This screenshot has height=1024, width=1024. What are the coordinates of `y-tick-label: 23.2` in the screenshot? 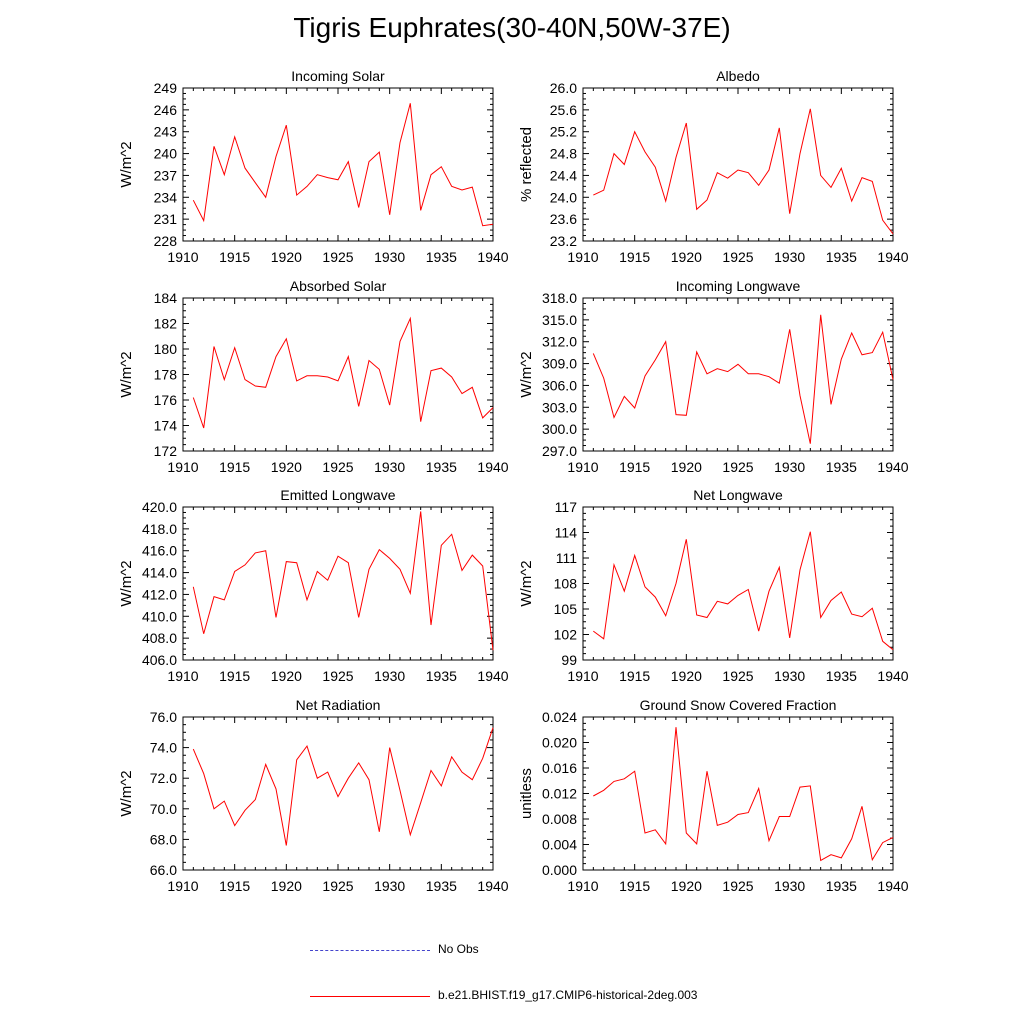 It's located at (563, 241).